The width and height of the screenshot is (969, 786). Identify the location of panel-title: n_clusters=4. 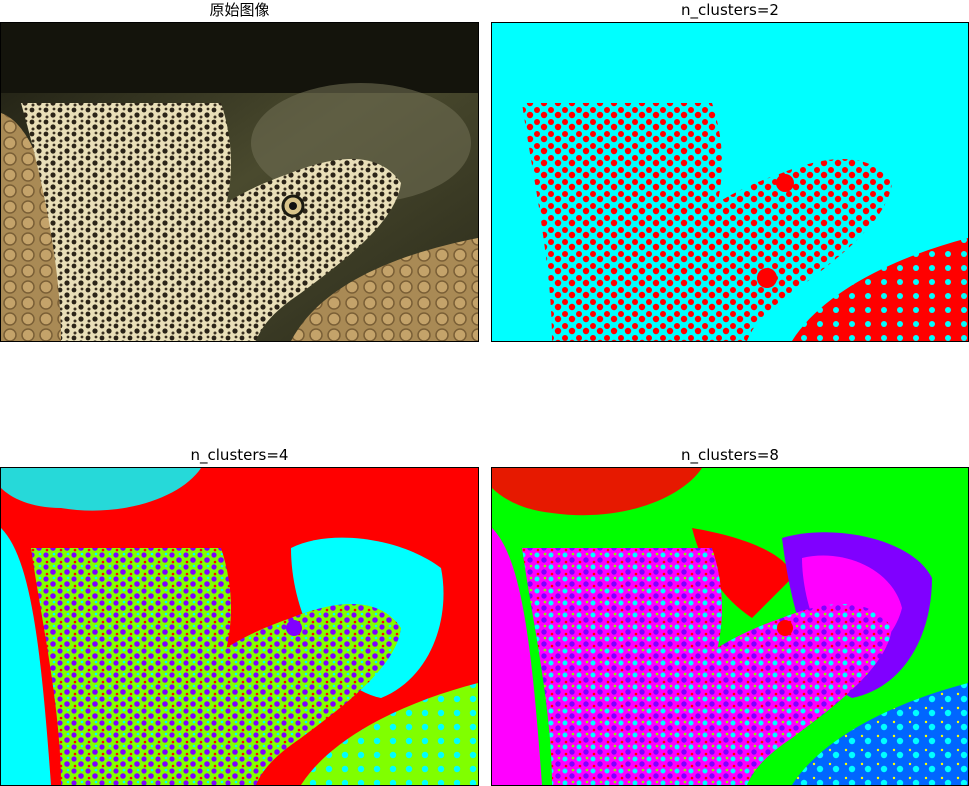
(239, 455).